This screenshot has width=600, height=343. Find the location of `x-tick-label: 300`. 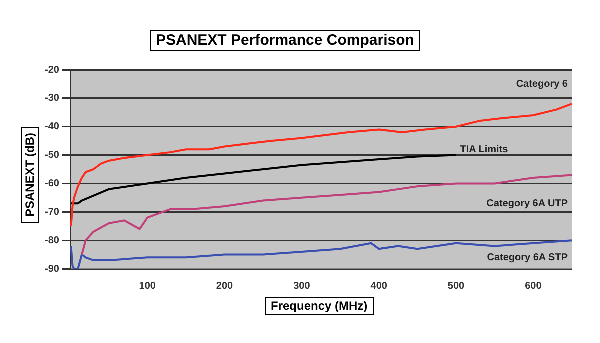

x-tick-label: 300 is located at coordinates (302, 286).